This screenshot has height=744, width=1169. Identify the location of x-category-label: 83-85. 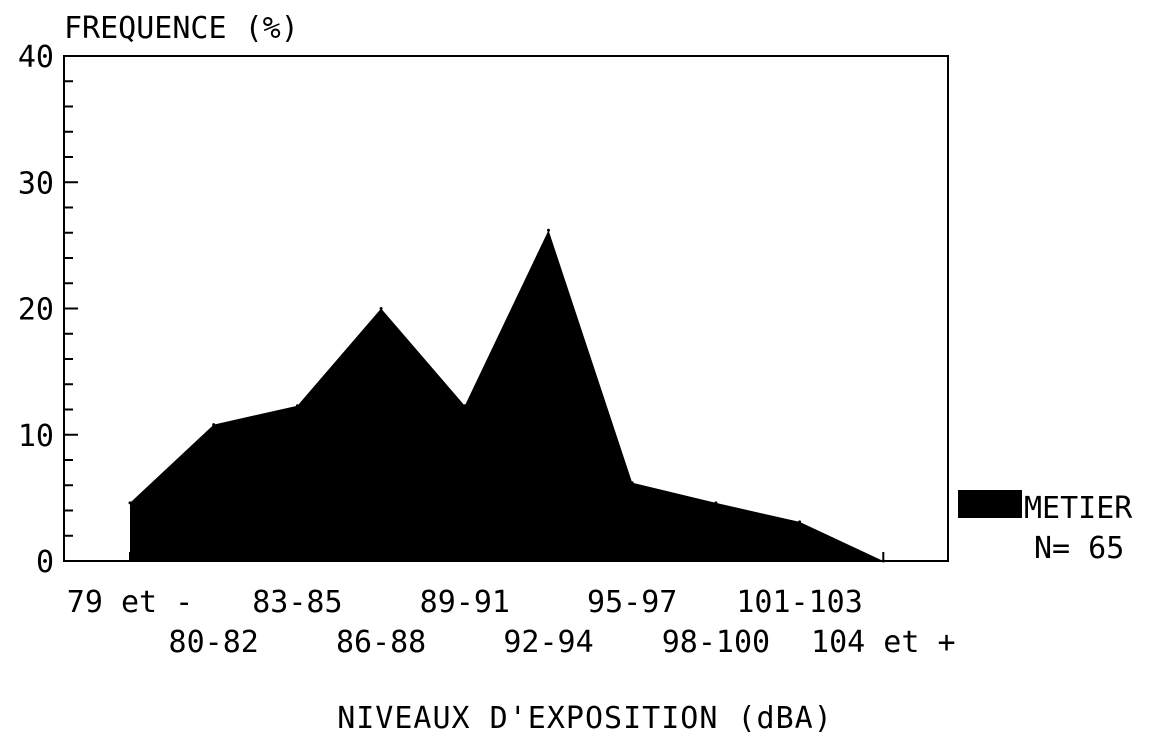
(297, 602).